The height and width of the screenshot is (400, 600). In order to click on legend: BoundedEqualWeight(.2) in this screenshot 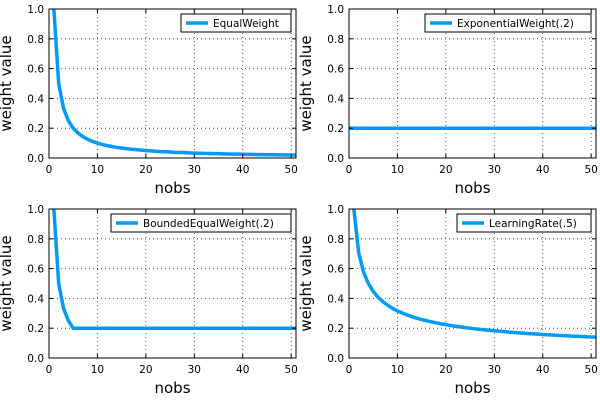, I will do `click(201, 223)`.